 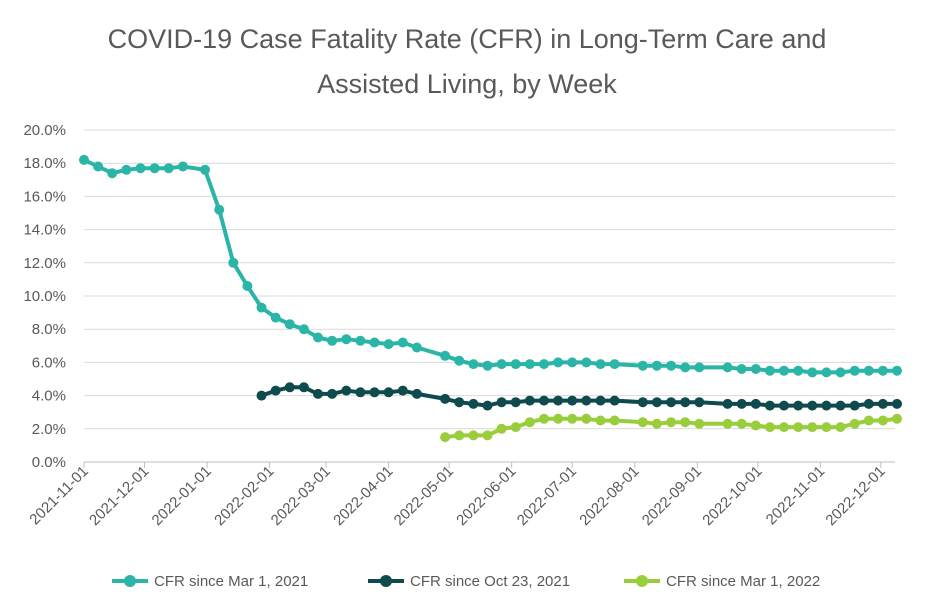 I want to click on x-tick-label: 2021-11-01, so click(x=58, y=495).